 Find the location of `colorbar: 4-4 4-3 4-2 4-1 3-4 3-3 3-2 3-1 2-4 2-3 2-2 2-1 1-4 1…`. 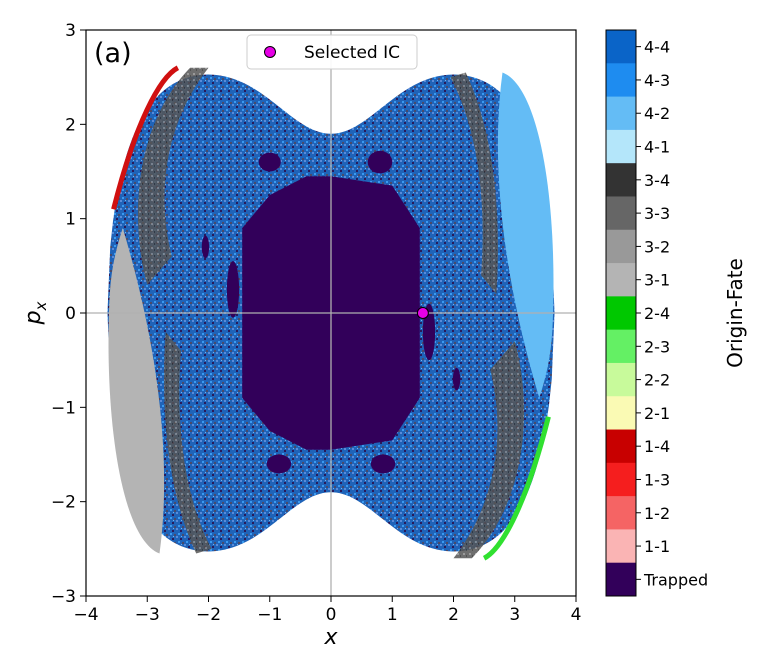

colorbar: 4-4 4-3 4-2 4-1 3-4 3-3 3-2 3-1 2-4 2-3 2-2 2-1 1-4 1… is located at coordinates (656, 313).